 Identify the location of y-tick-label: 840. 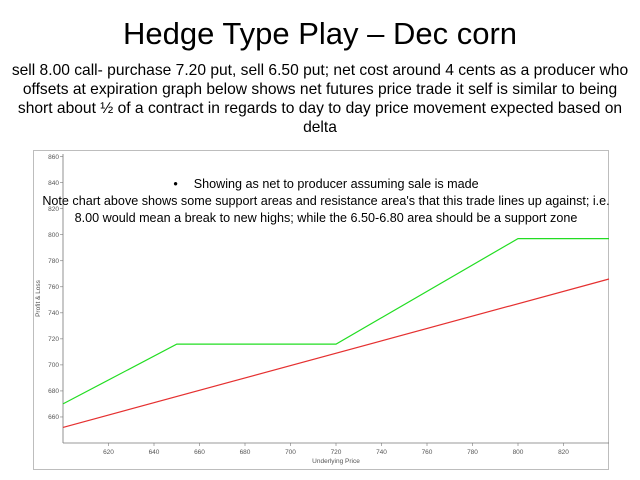
(53, 183).